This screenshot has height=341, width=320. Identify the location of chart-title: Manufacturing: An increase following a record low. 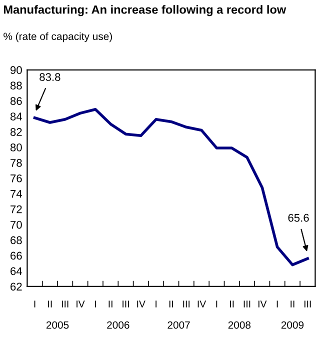
(145, 10).